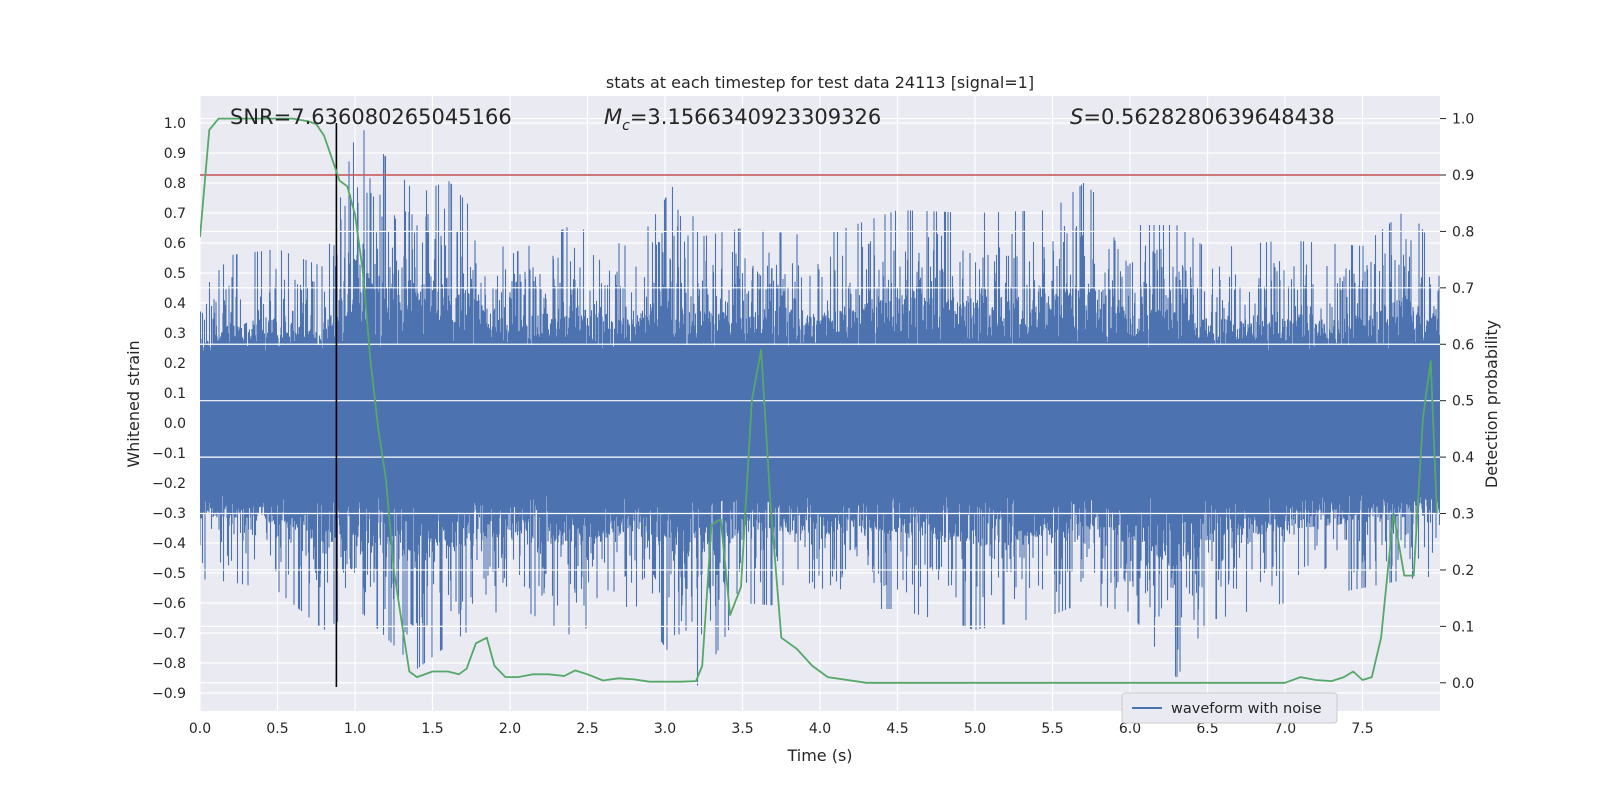 The height and width of the screenshot is (800, 1600). What do you see at coordinates (1463, 458) in the screenshot?
I see `y-tick-label-right: 0.4` at bounding box center [1463, 458].